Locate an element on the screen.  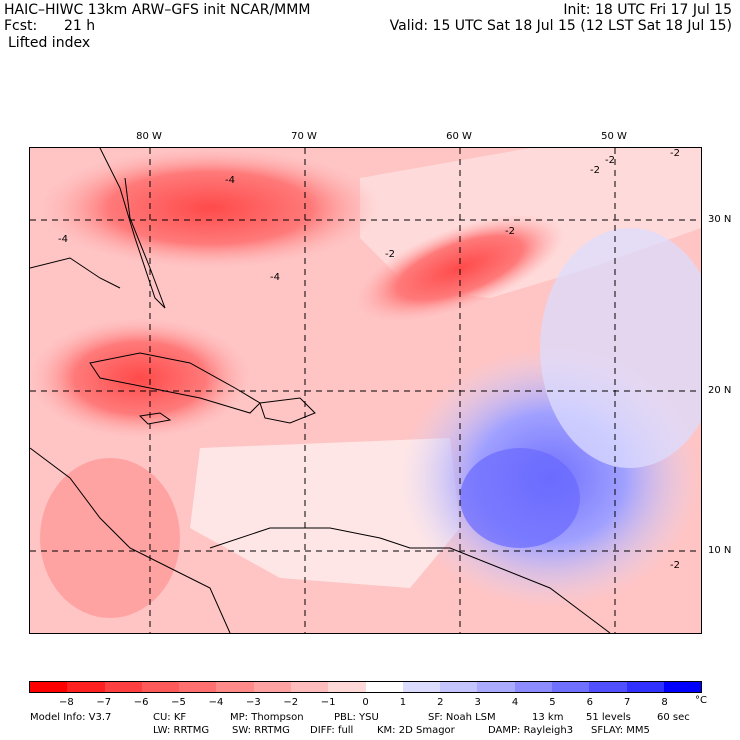
lat-label-20n: 20 N is located at coordinates (720, 390).